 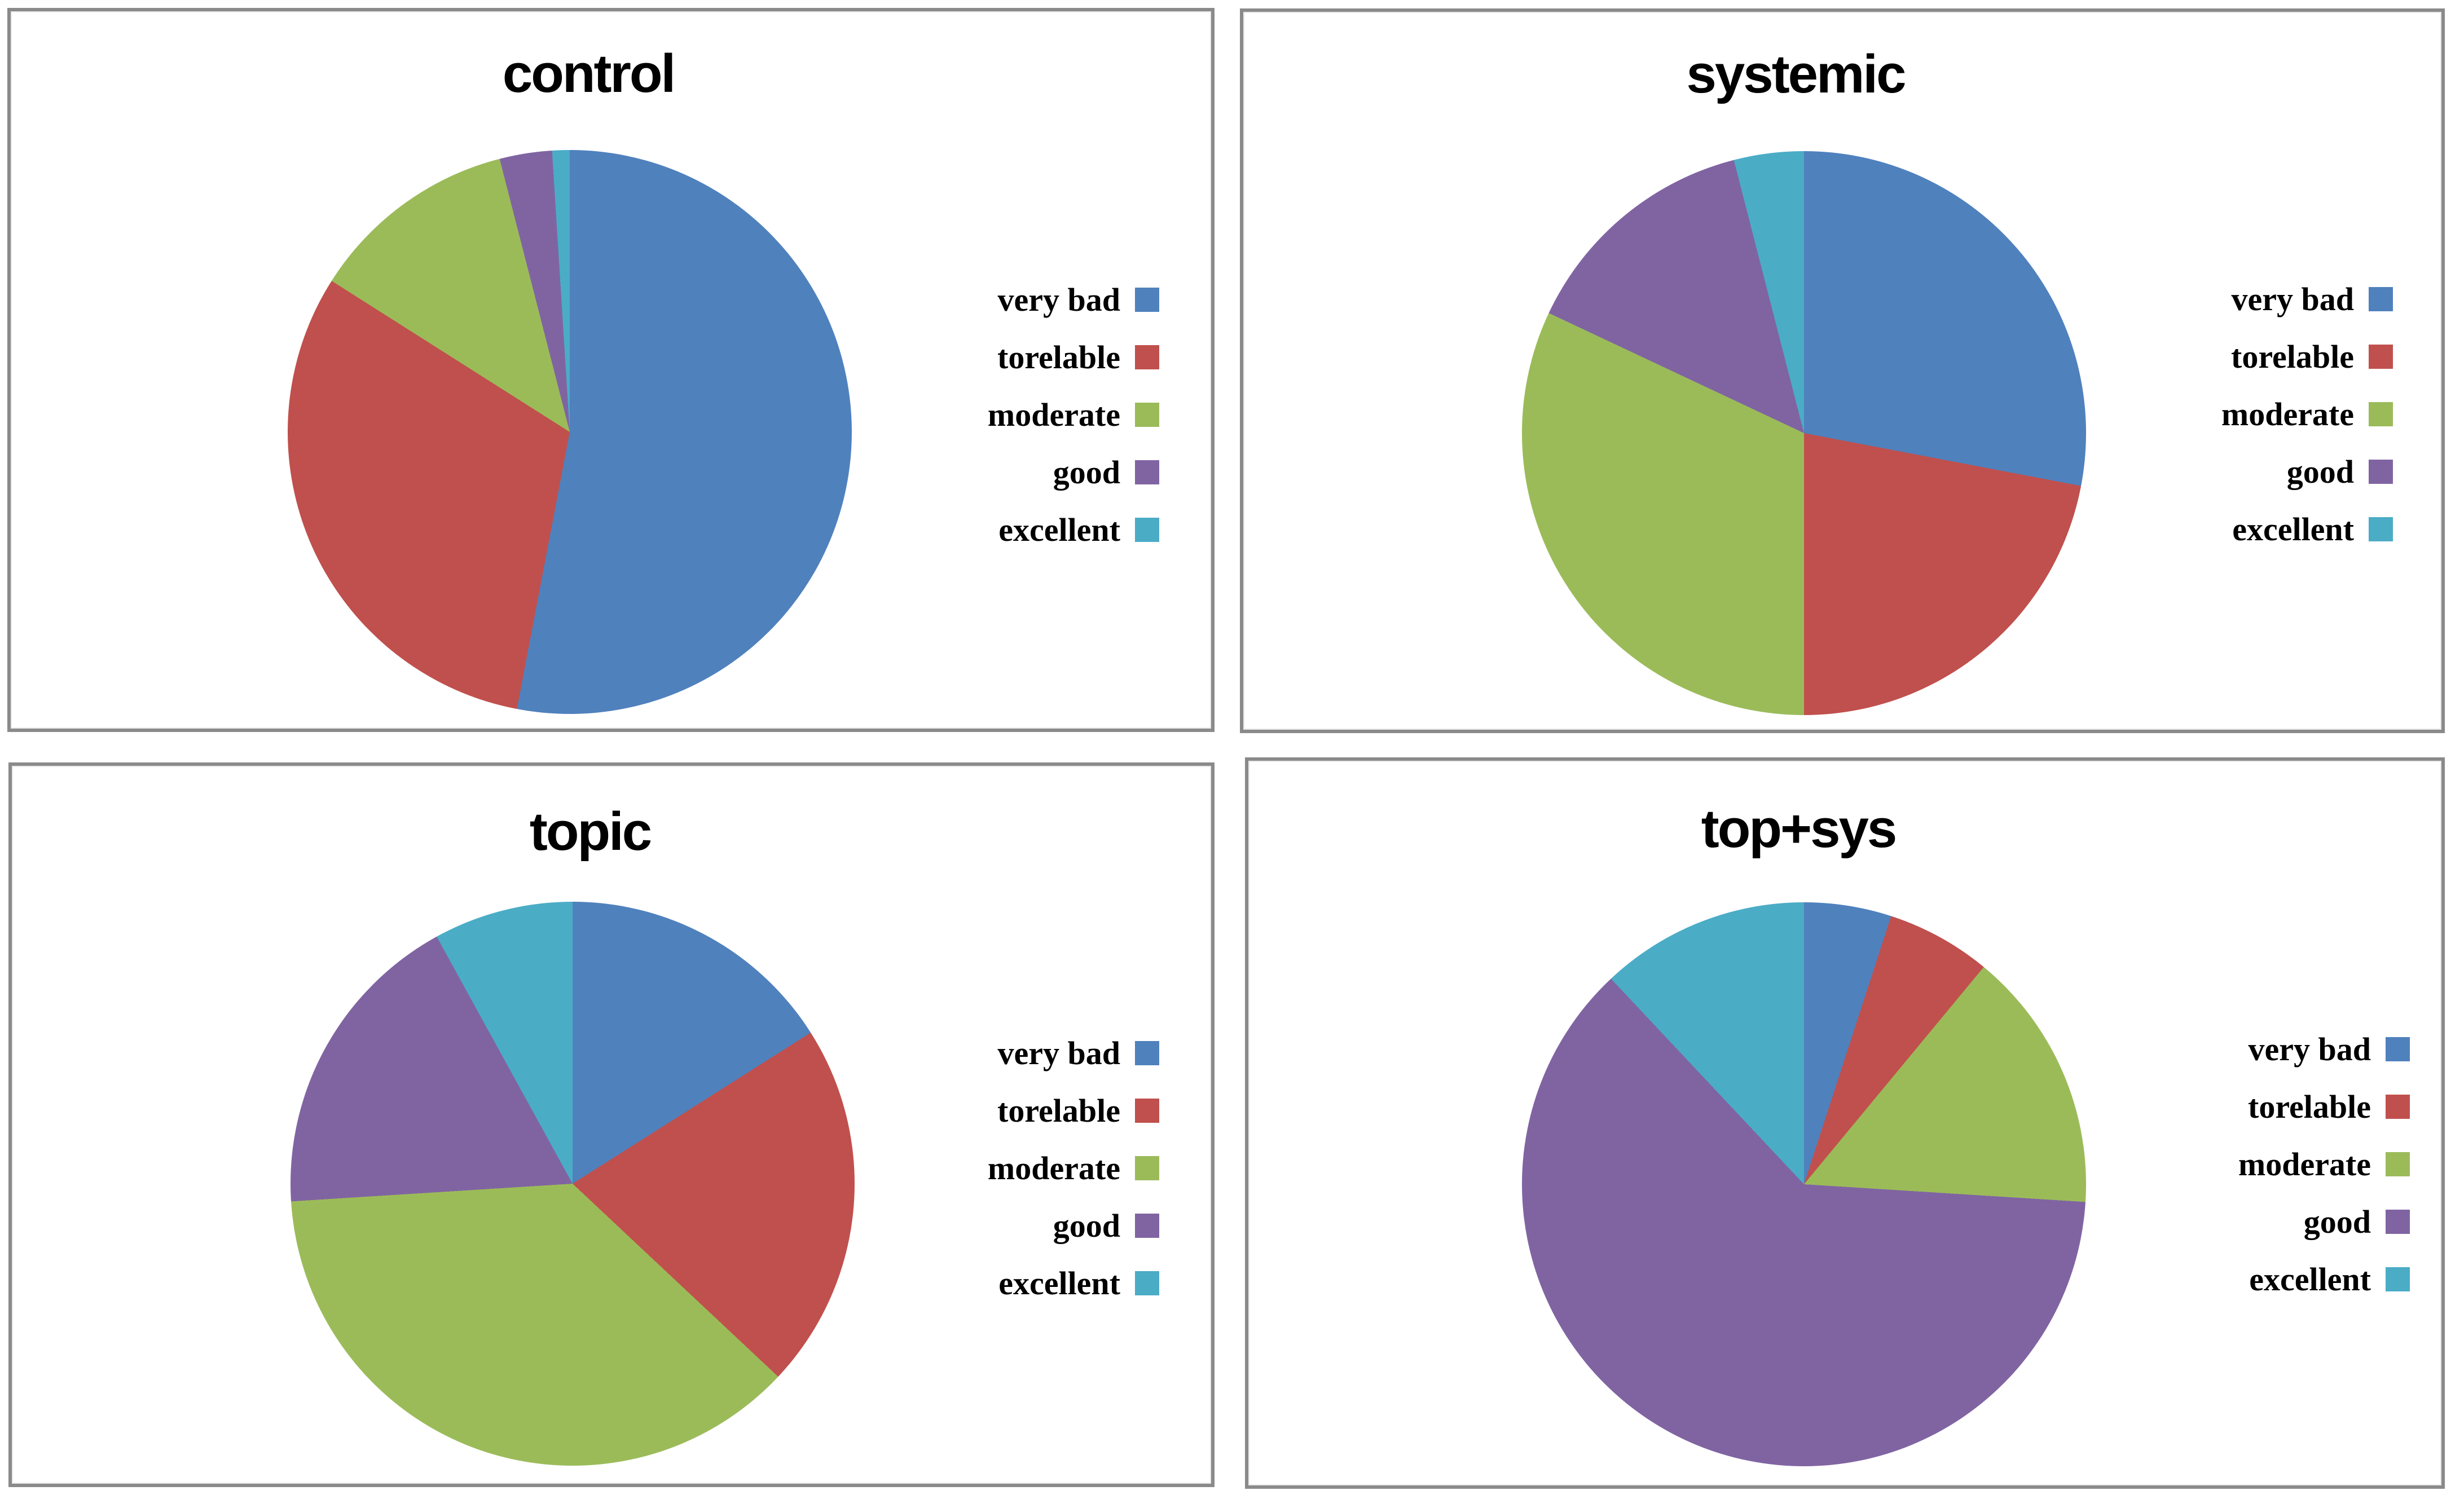 What do you see at coordinates (589, 73) in the screenshot?
I see `chart-title-control: control` at bounding box center [589, 73].